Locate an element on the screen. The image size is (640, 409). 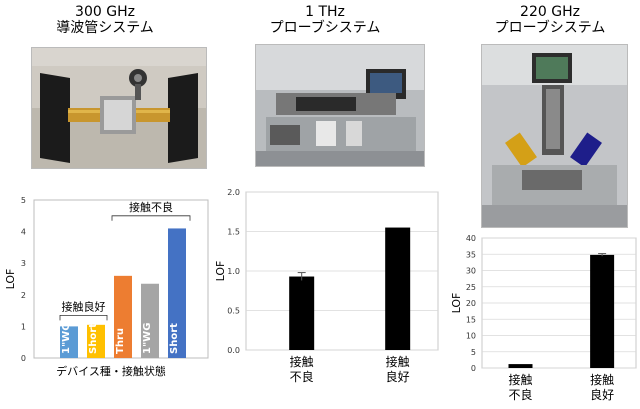
y-tick-label: 4 is located at coordinates (23, 232).